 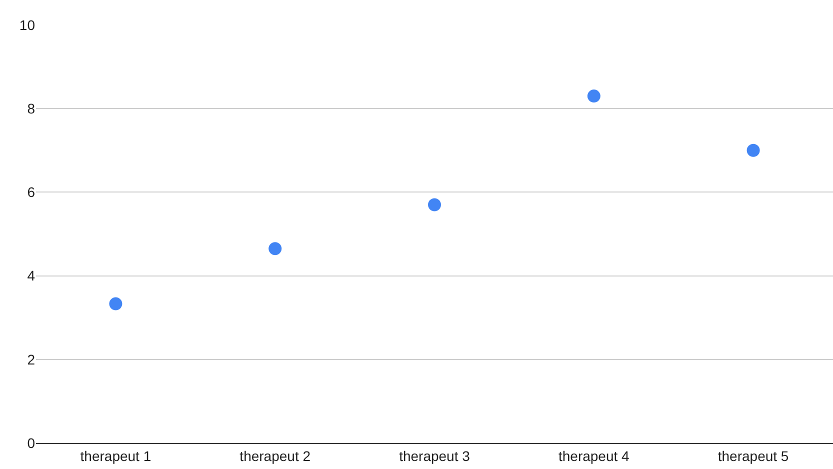 What do you see at coordinates (31, 108) in the screenshot?
I see `y-tick-label: 8` at bounding box center [31, 108].